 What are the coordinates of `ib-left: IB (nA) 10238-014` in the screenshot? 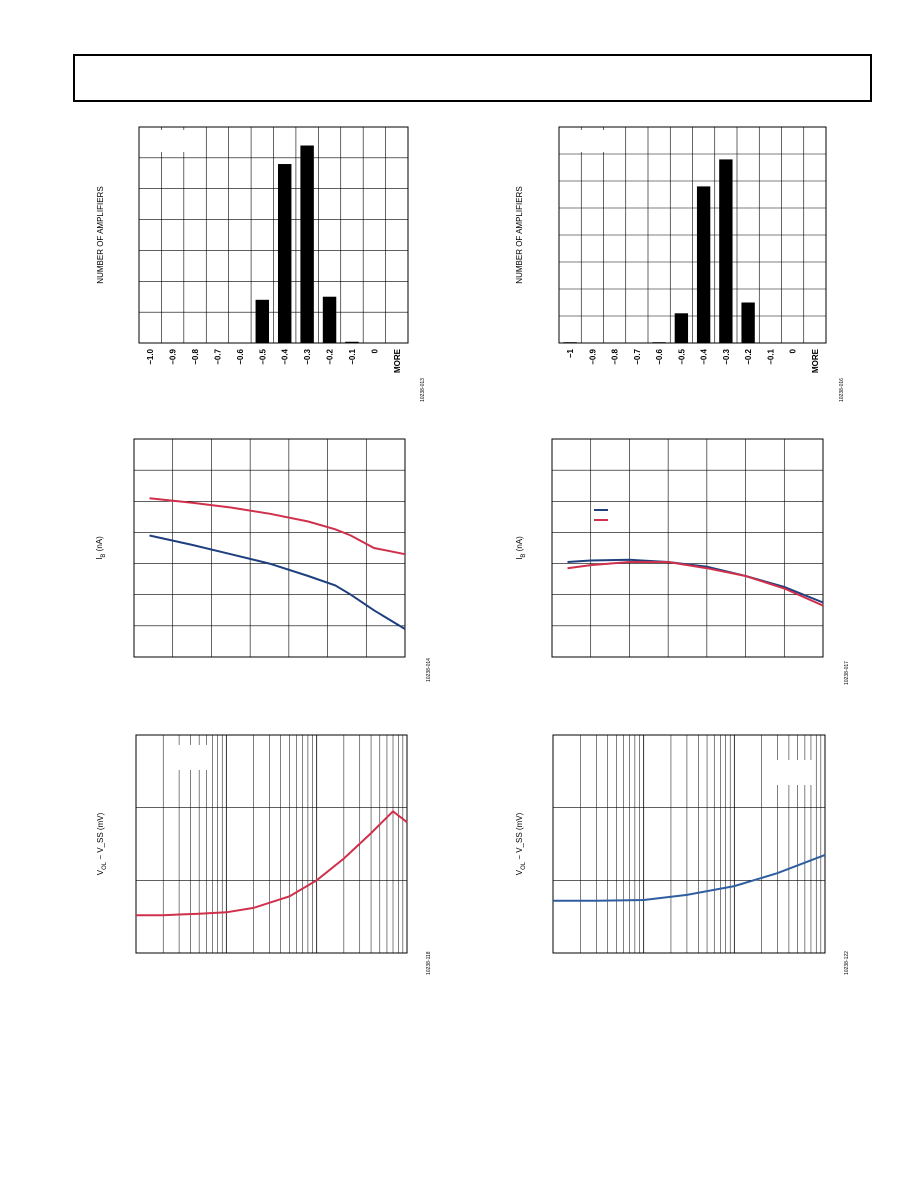 It's located at (263, 560).